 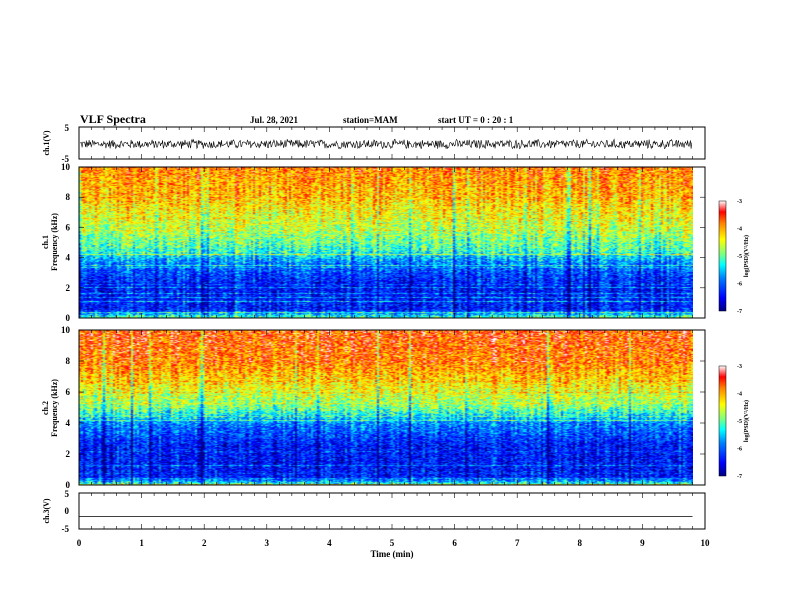 I want to click on time-axis-label: Time (min), so click(x=391, y=554).